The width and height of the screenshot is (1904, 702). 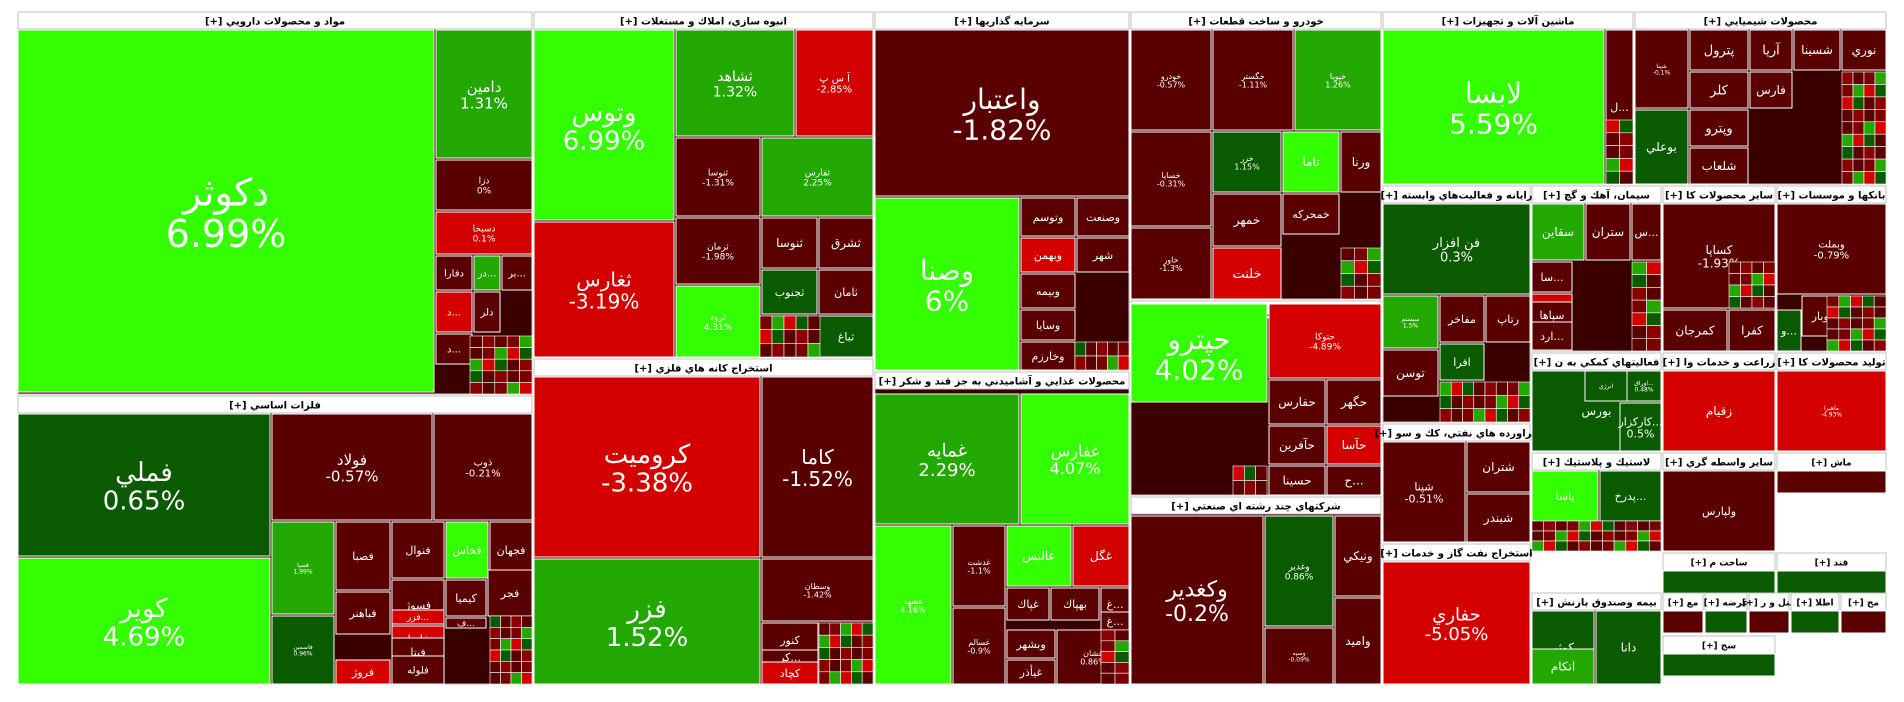 I want to click on stock-tile: فارس, so click(x=1771, y=90).